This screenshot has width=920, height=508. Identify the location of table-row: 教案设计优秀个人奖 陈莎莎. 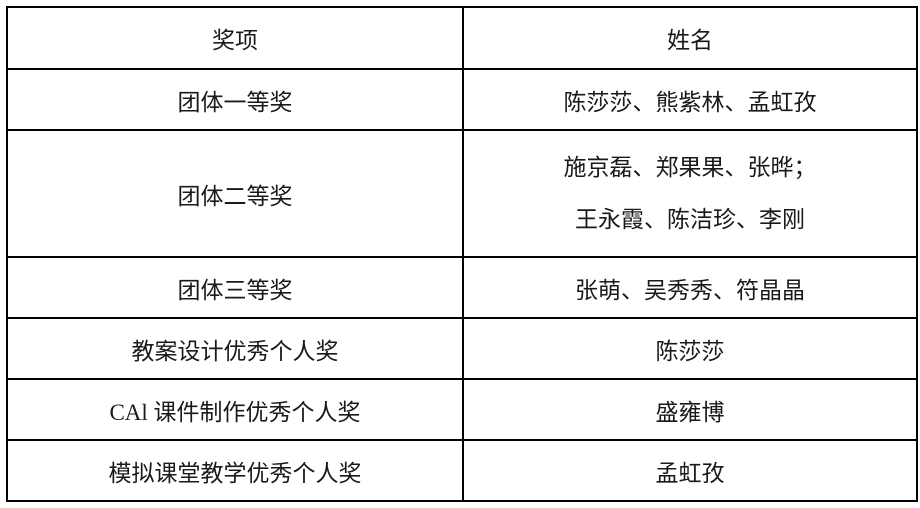
(462, 348).